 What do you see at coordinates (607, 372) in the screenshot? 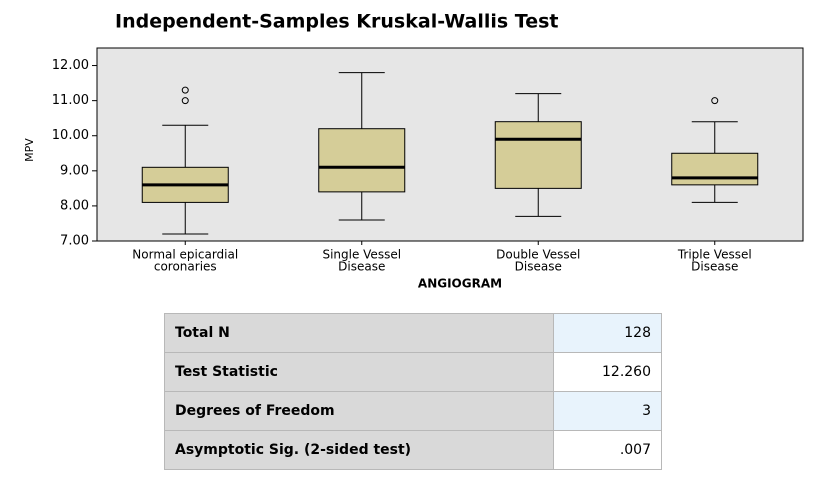
I see `row-value: 12.260` at bounding box center [607, 372].